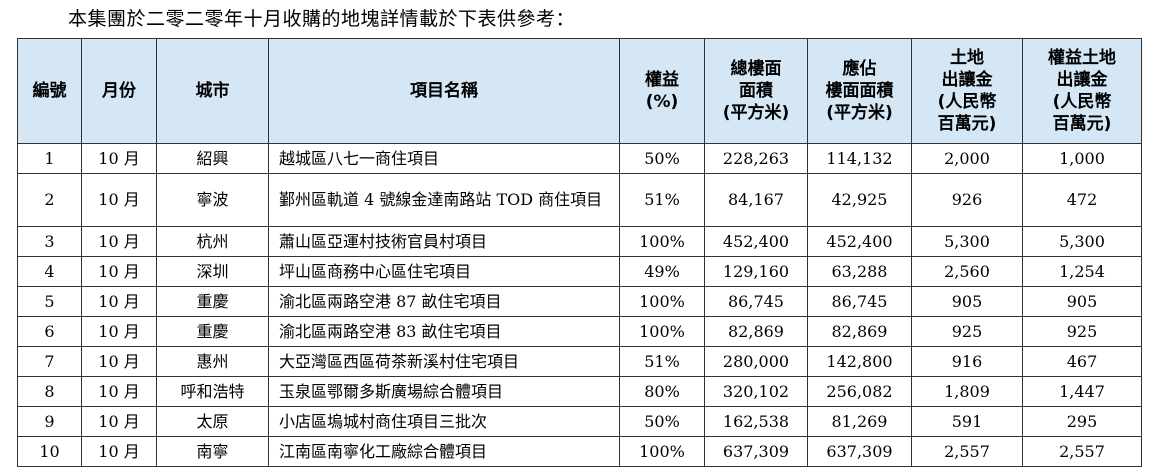 This screenshot has width=1161, height=475. I want to click on cell-land-premium: 2,557, so click(967, 451).